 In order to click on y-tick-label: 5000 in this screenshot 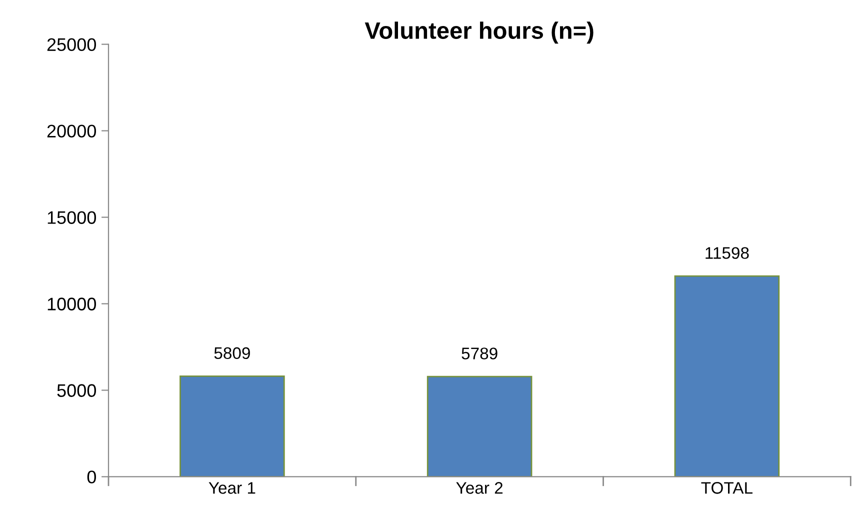, I will do `click(76, 390)`.